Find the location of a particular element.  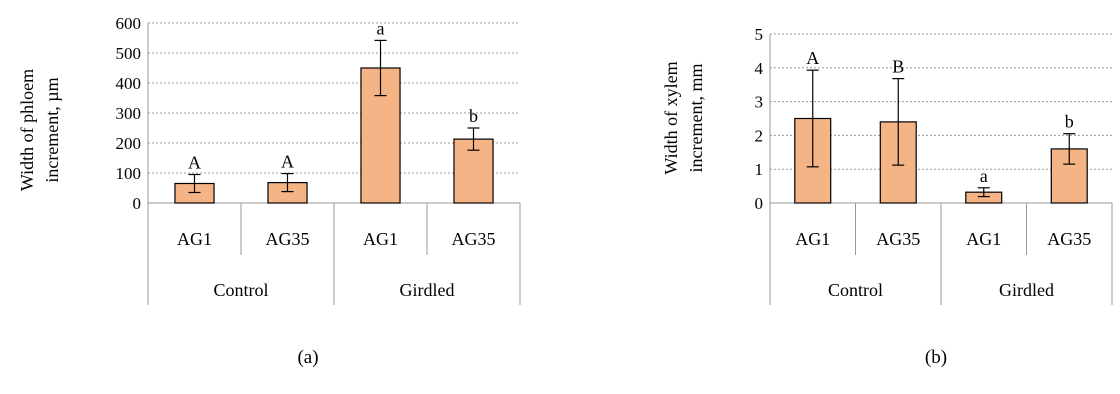

significance-label: B is located at coordinates (898, 67).